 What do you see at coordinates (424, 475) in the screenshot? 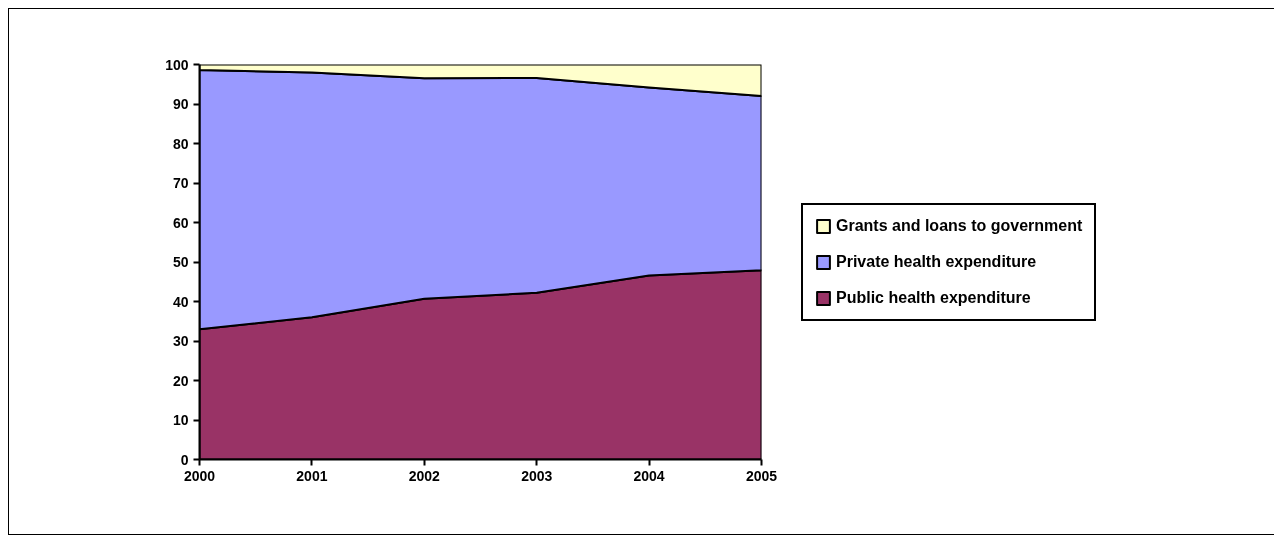
I see `x-tick-label: 2002` at bounding box center [424, 475].